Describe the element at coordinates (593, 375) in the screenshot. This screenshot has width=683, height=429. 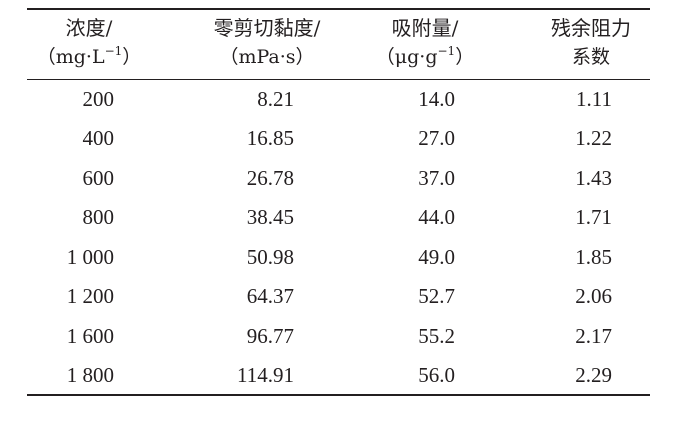
I see `residual-resistance-cell: 2.29` at that location.